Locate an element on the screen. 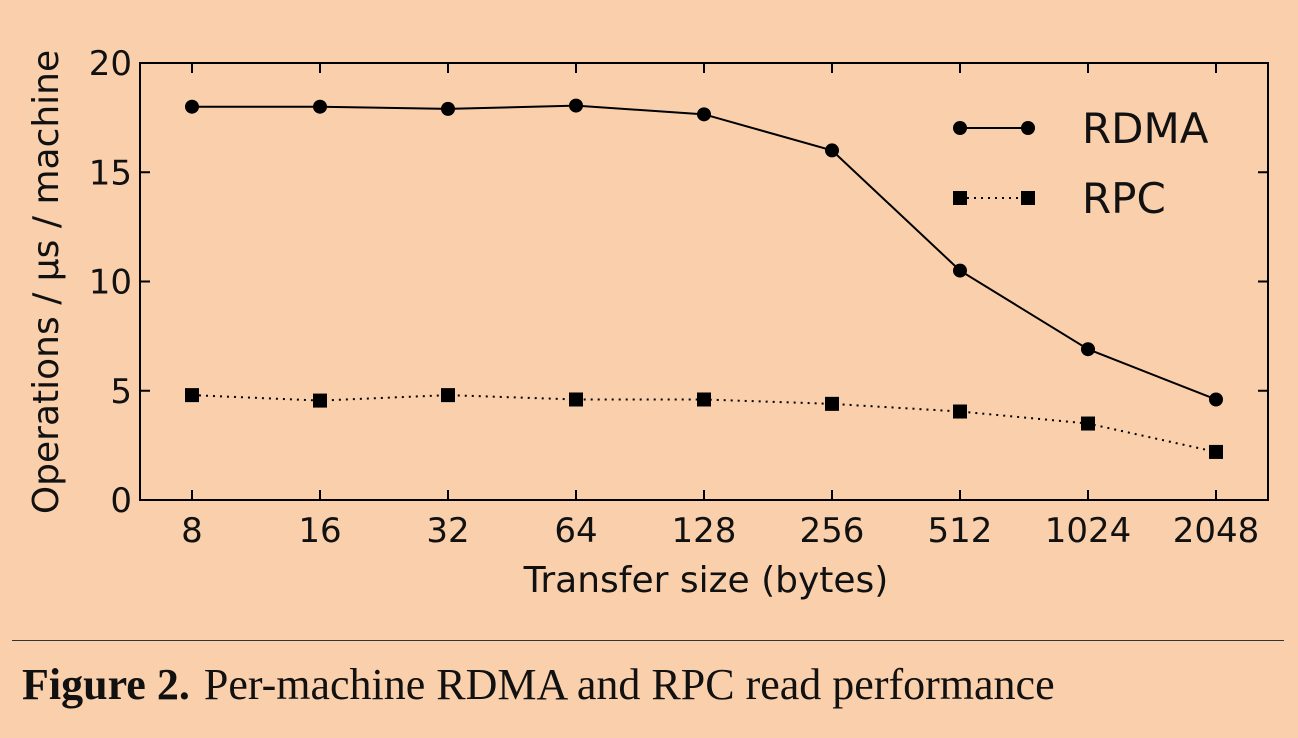  series-rpc is located at coordinates (704, 423).